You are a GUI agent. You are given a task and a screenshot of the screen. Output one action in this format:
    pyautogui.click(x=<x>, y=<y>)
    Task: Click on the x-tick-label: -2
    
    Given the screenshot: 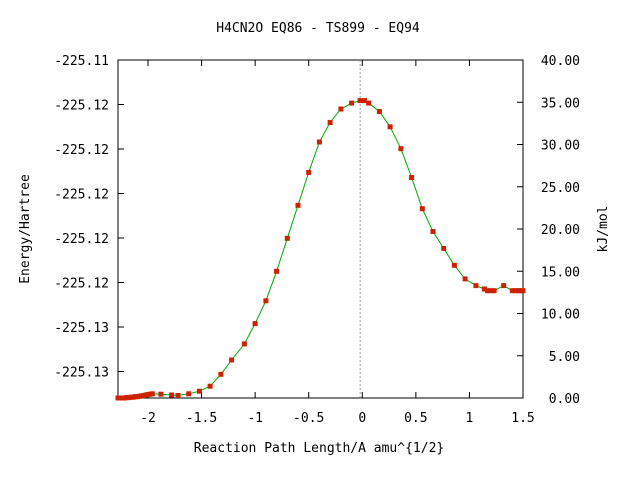 What is the action you would take?
    pyautogui.click(x=148, y=418)
    